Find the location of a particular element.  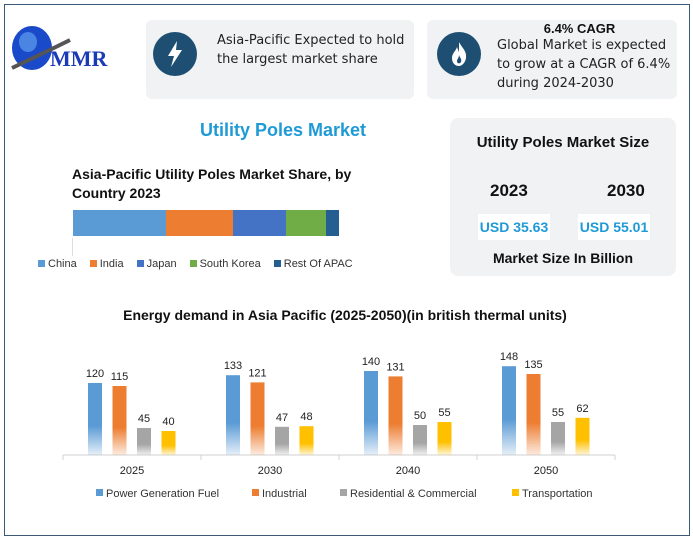

data-label: 148 is located at coordinates (509, 357).